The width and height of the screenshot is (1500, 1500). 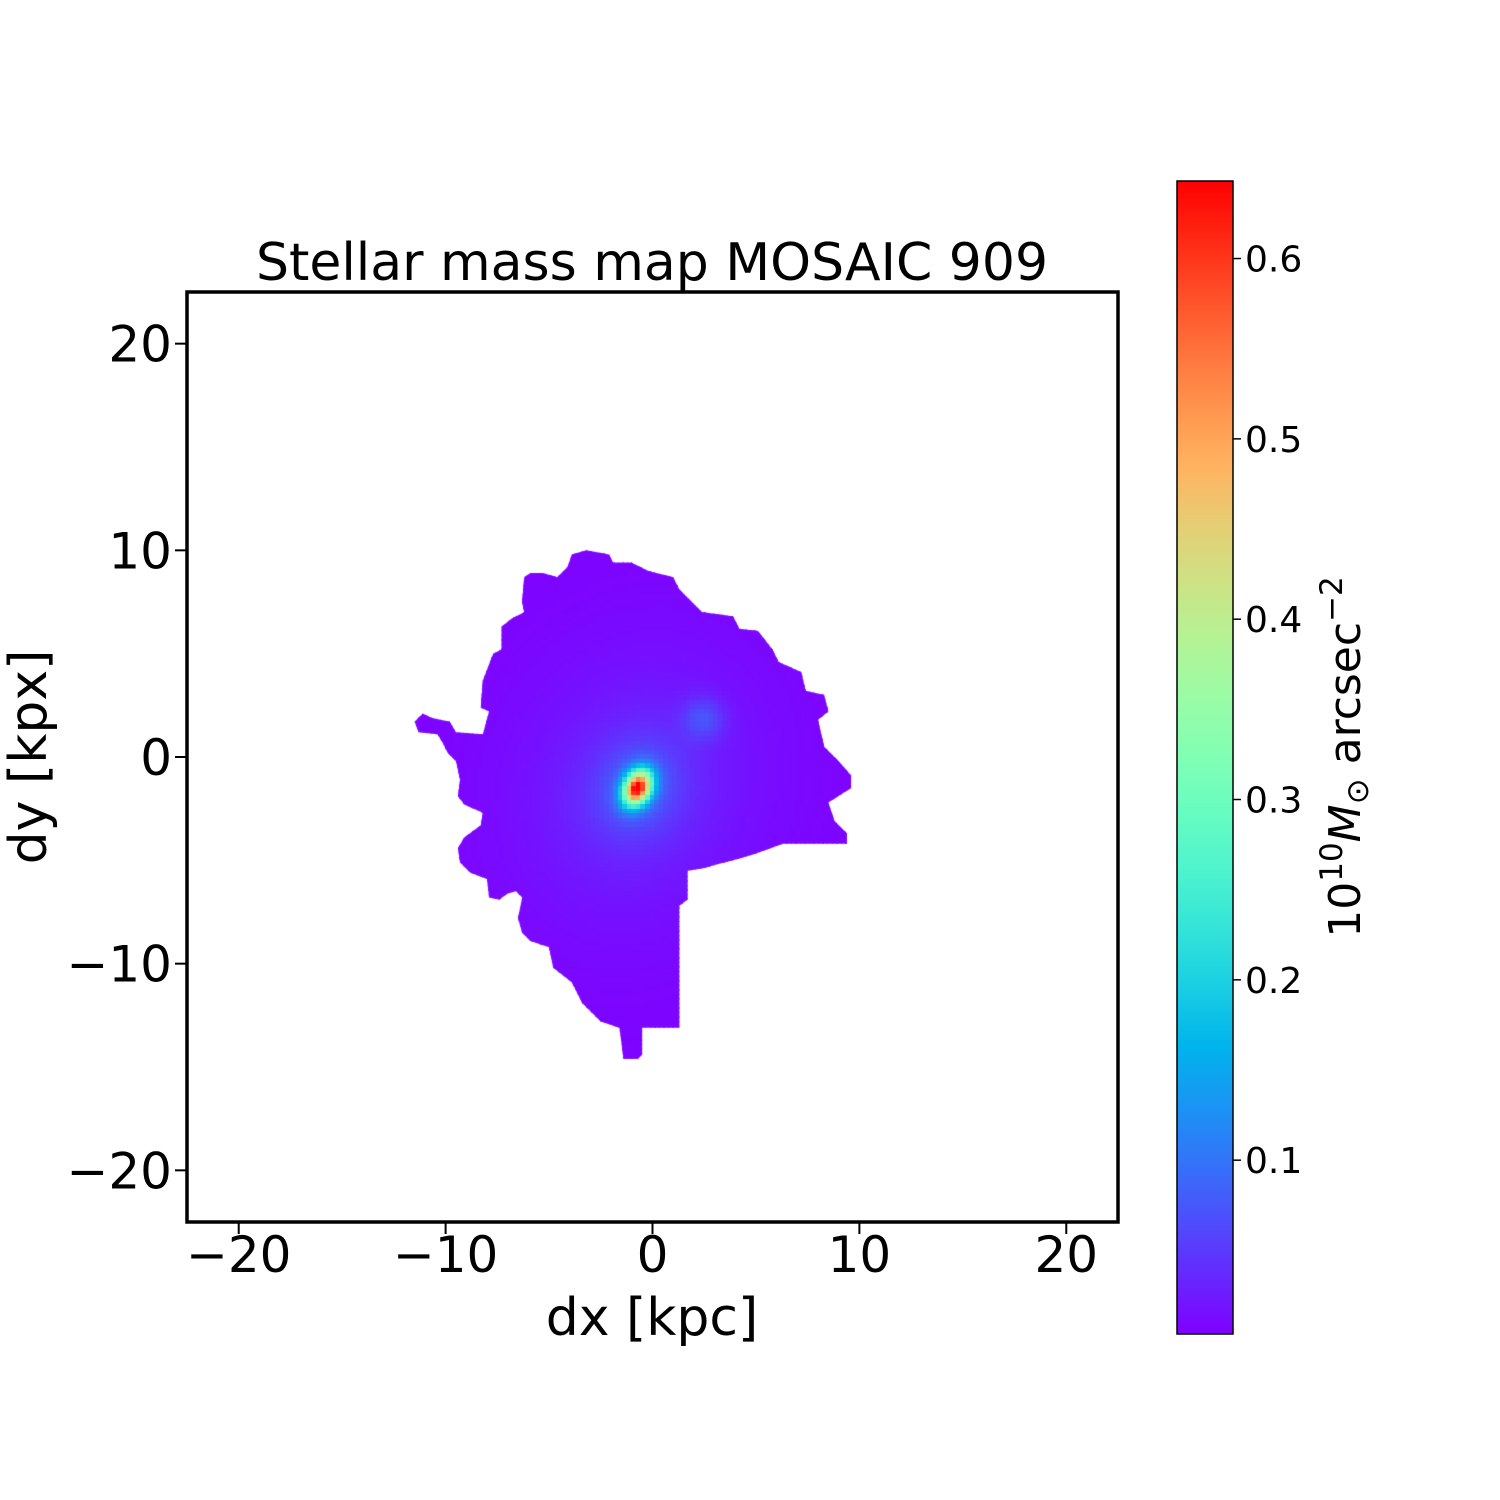 I want to click on colorbar, so click(x=1205, y=757).